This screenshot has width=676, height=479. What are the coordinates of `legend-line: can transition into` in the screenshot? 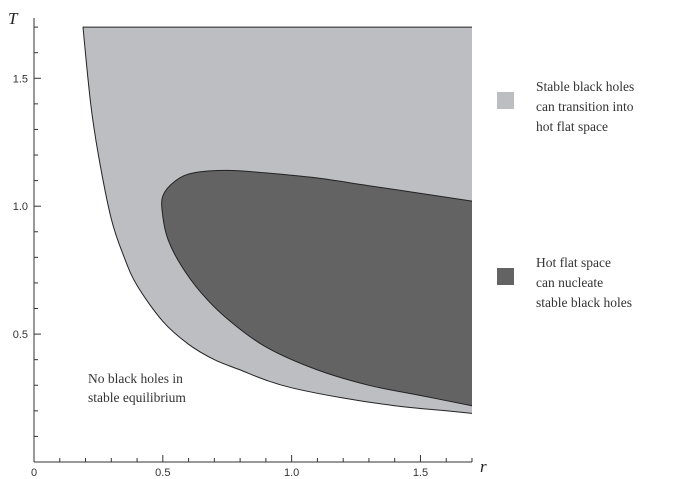 It's located at (585, 106).